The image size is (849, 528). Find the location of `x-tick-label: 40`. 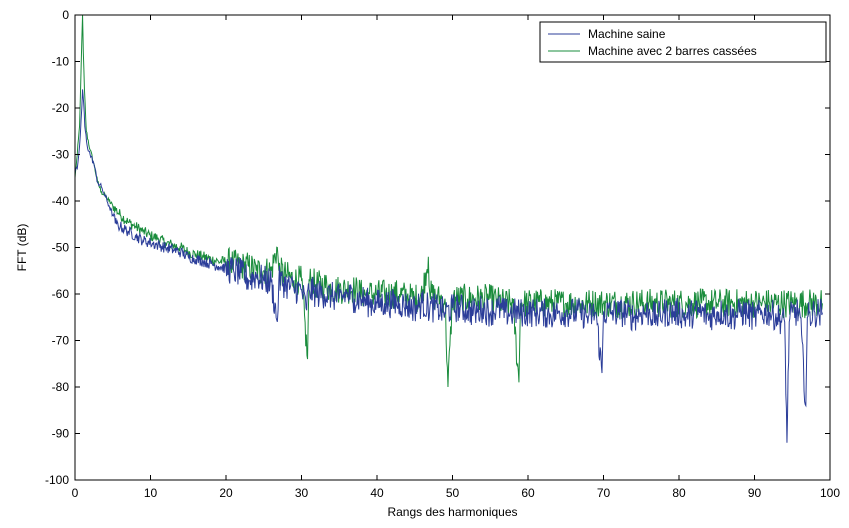

x-tick-label: 40 is located at coordinates (377, 493).